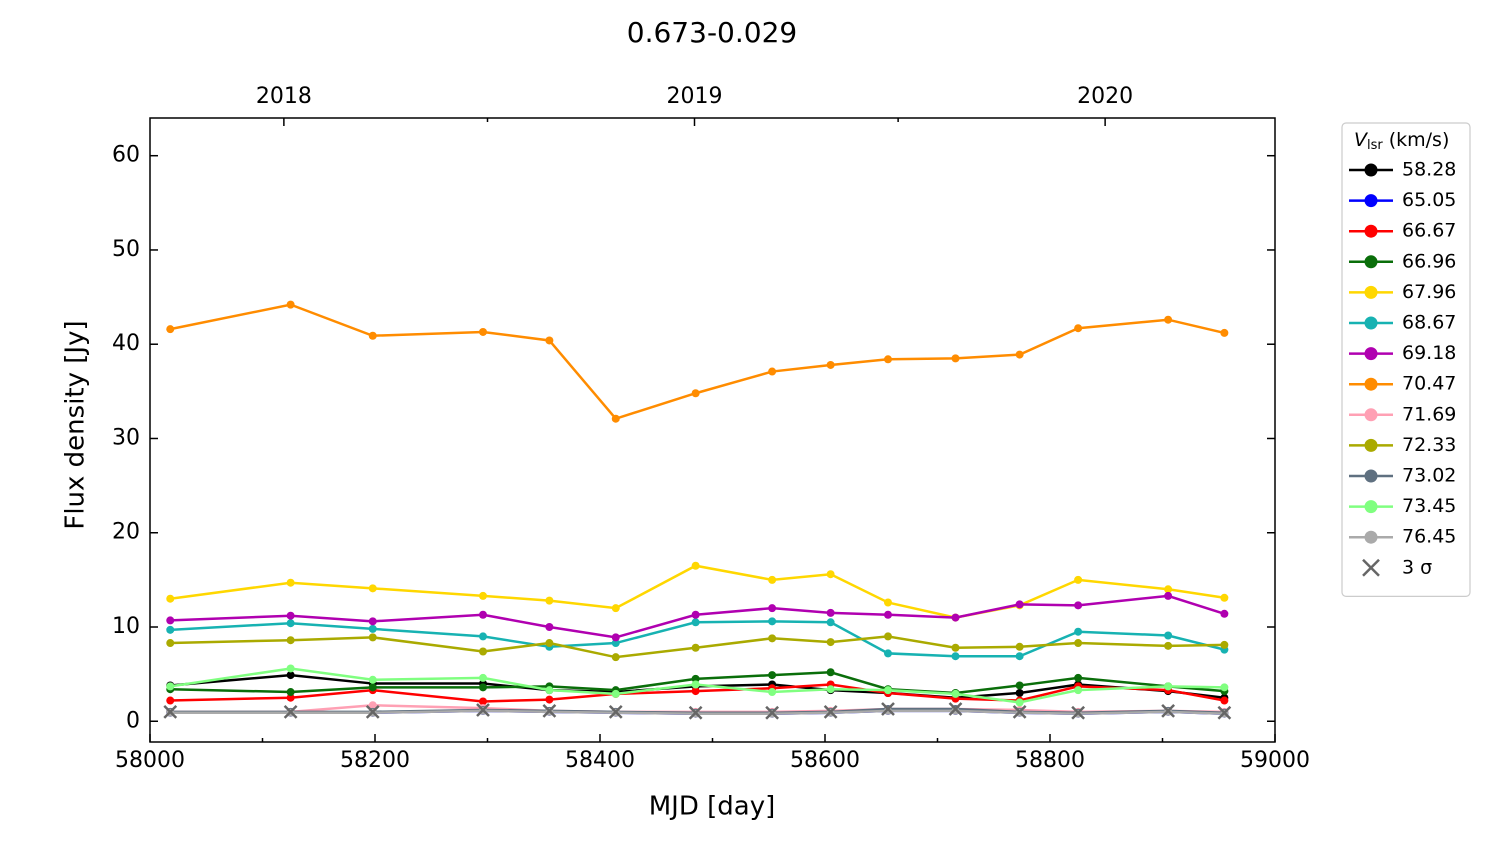 This screenshot has width=1500, height=844. I want to click on legend-title-part: V, so click(1361, 140).